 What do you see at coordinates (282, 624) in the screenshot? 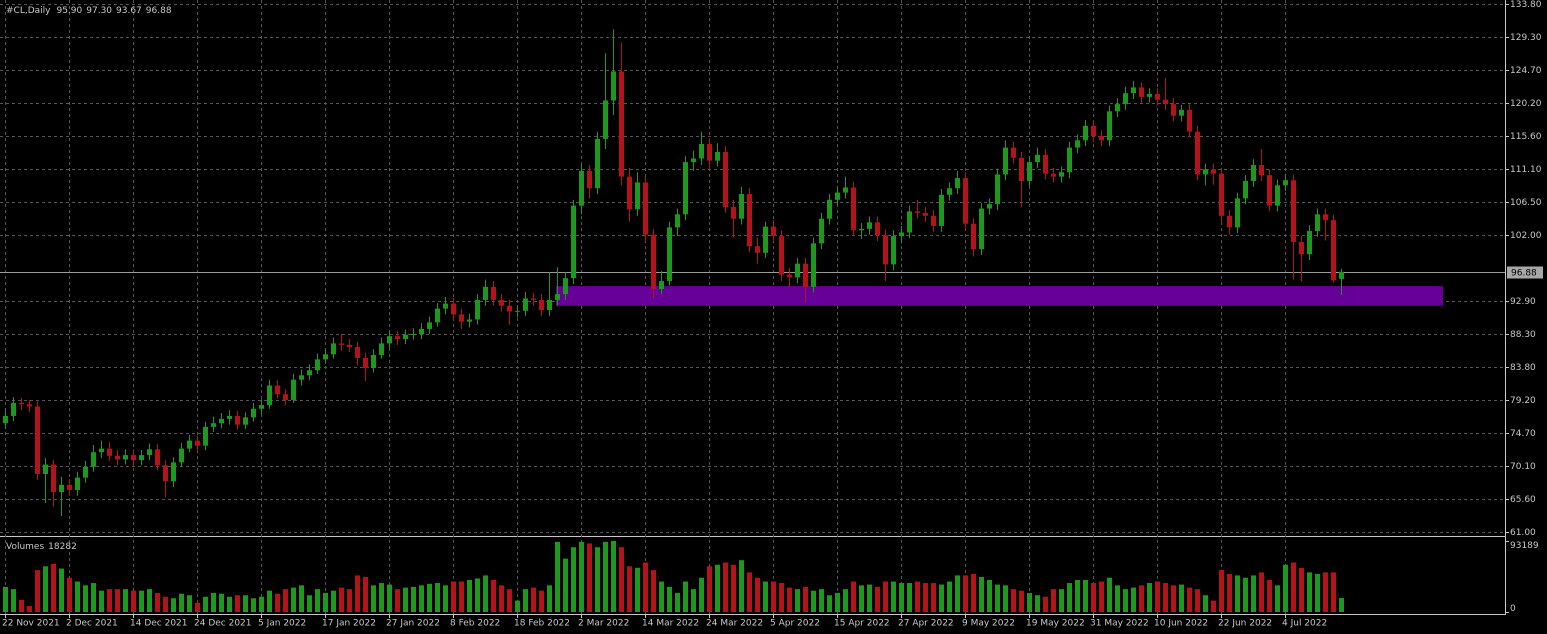
I see `x-tick-label: 5 Jan 2022` at bounding box center [282, 624].